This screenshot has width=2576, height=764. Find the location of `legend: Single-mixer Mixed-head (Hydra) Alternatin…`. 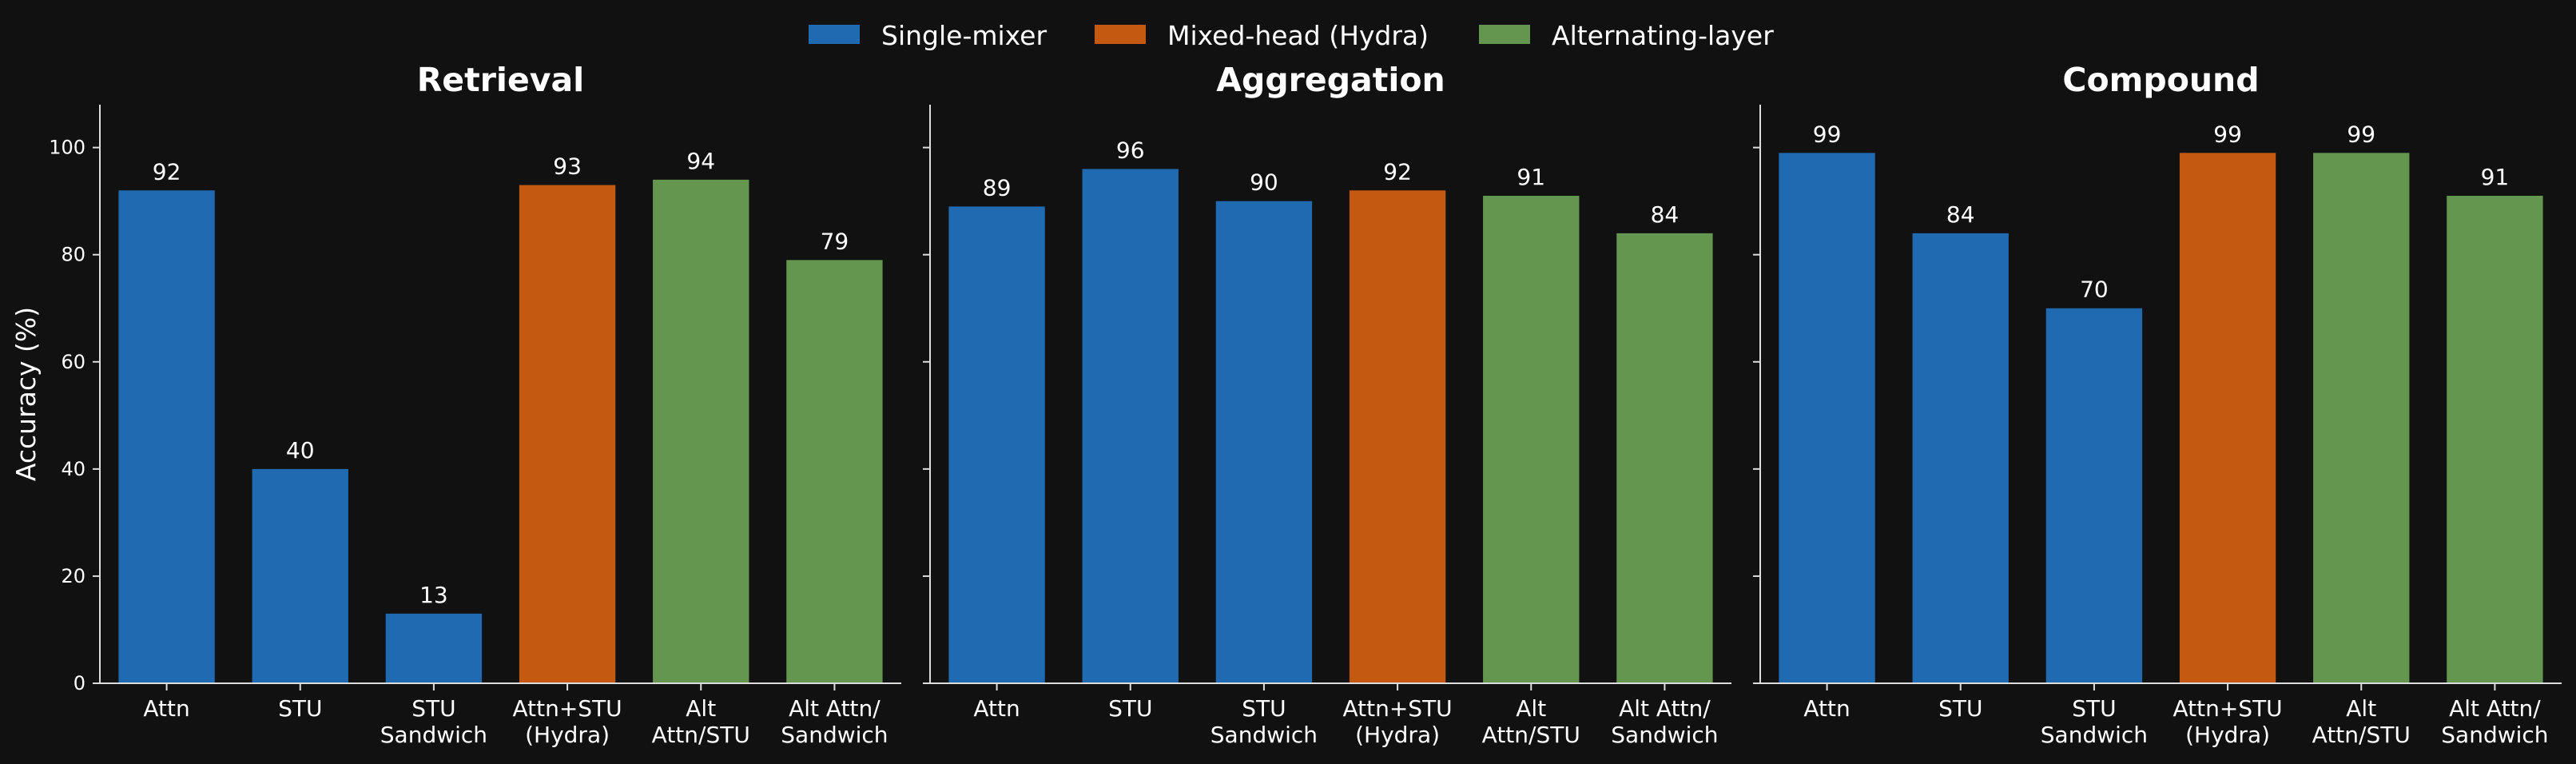

legend: Single-mixer Mixed-head (Hydra) Alternatin… is located at coordinates (1291, 35).